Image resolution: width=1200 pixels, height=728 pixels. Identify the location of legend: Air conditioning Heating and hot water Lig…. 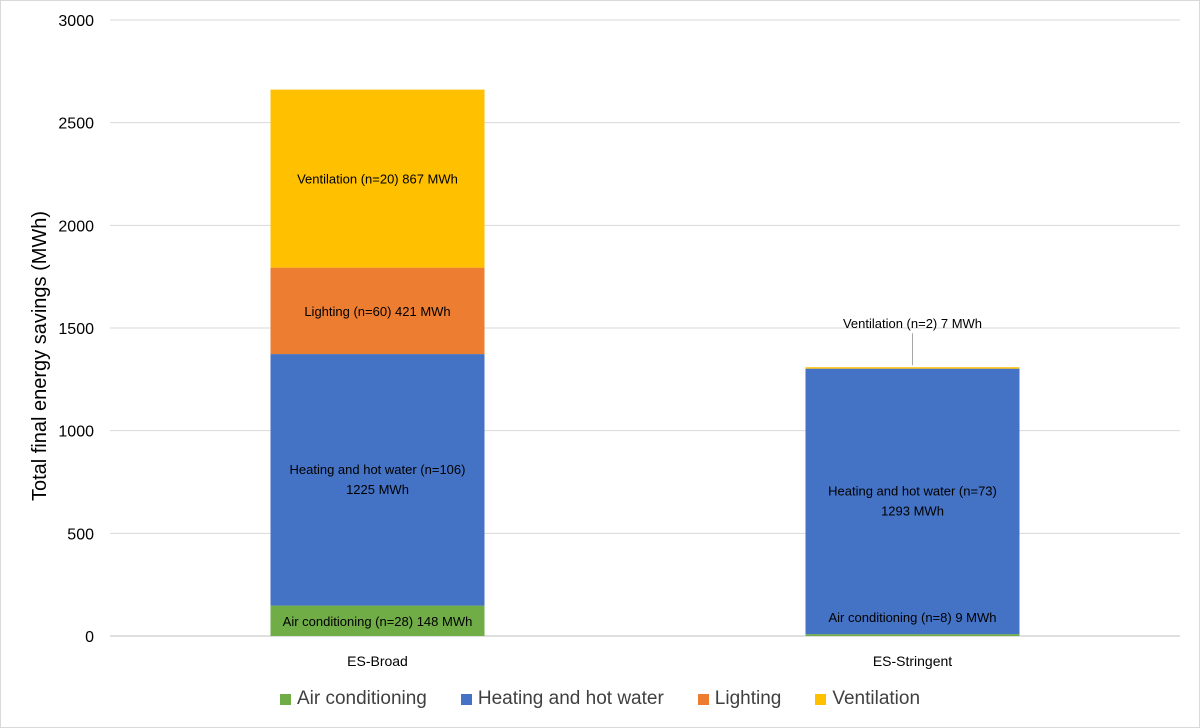
(600, 699).